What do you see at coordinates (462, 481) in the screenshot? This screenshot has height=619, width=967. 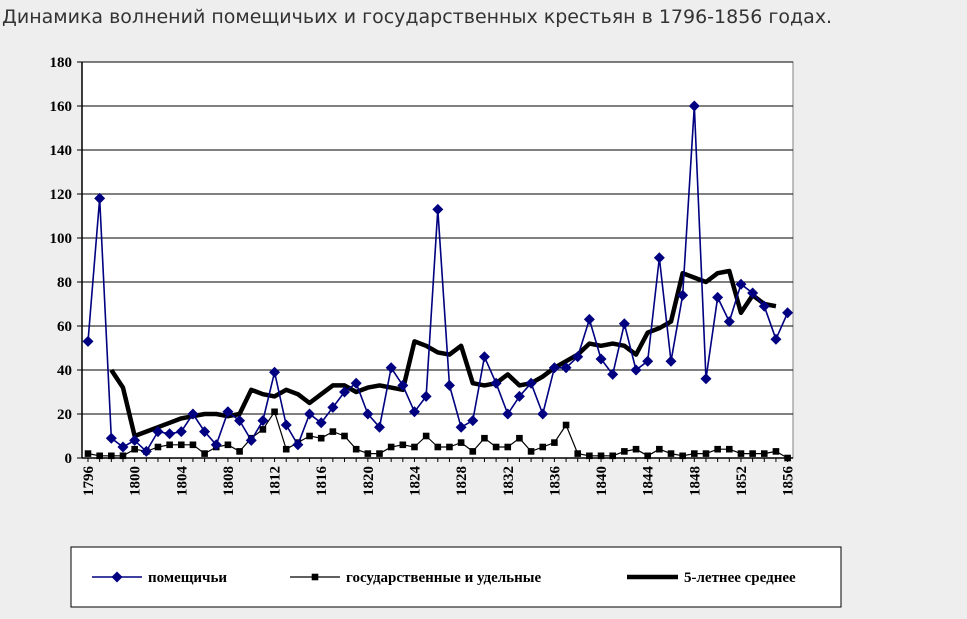 I see `x-tick-label: 1828` at bounding box center [462, 481].